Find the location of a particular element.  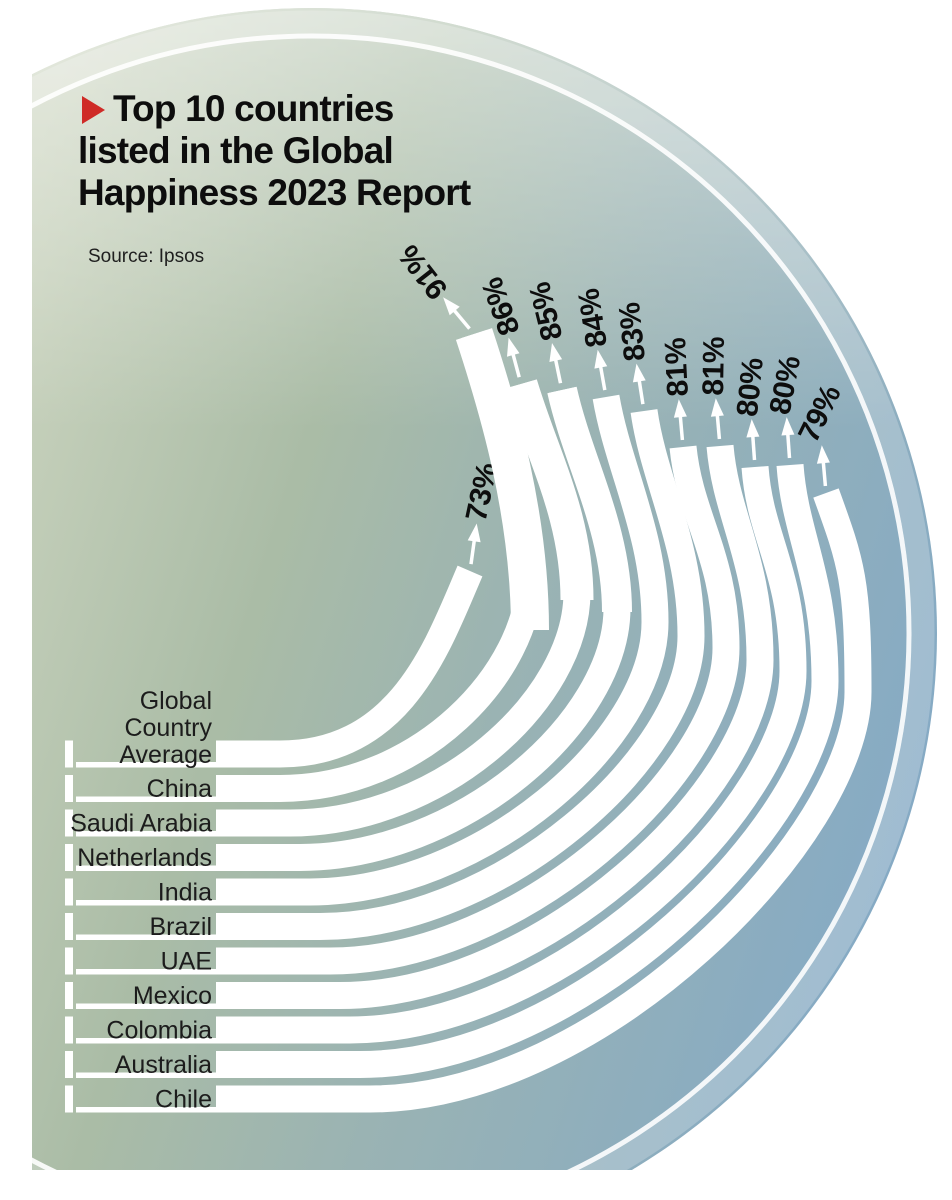

row-label: UAE is located at coordinates (186, 962).